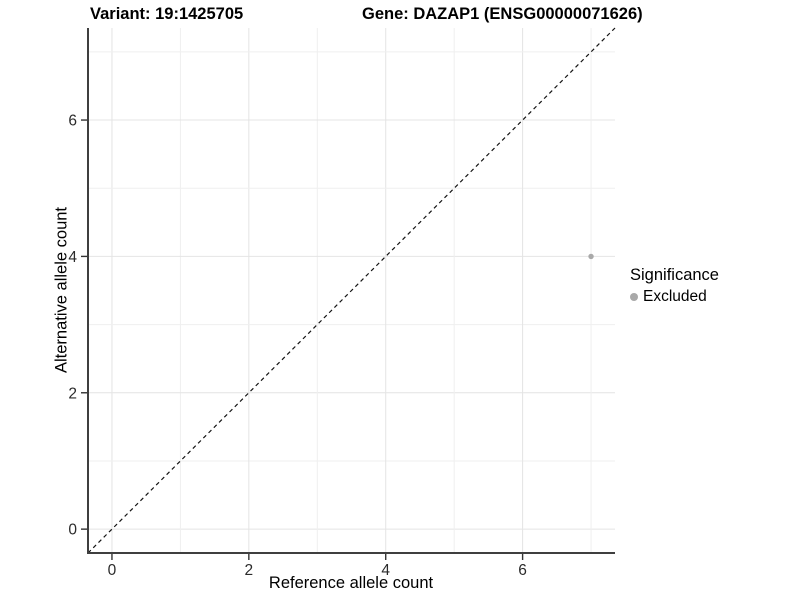 This screenshot has width=800, height=600. I want to click on x-axis-title: Reference allele count, so click(351, 583).